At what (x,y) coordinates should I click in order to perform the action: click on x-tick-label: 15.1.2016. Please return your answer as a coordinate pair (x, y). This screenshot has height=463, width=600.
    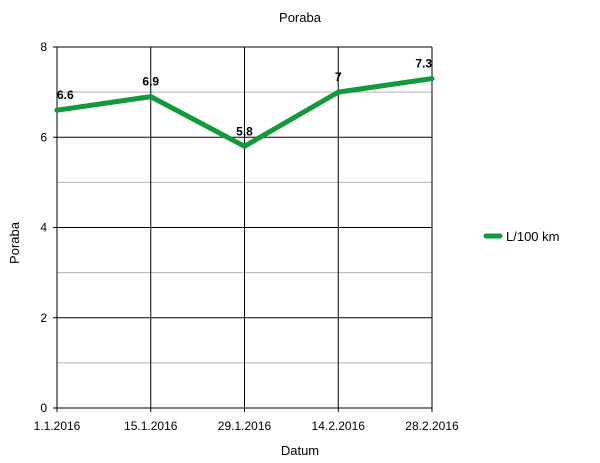
    Looking at the image, I should click on (151, 426).